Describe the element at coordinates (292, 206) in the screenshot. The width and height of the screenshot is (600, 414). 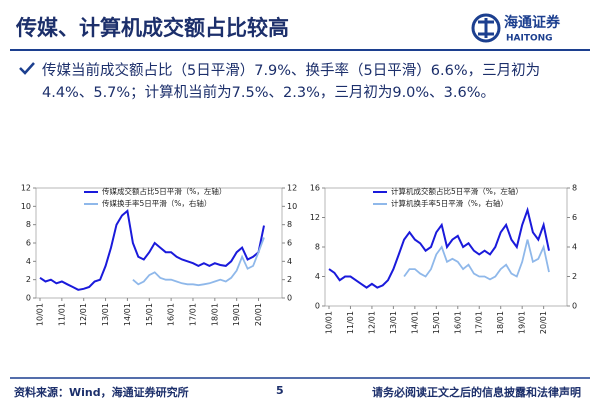
I see `y2-tick-label: 10` at that location.